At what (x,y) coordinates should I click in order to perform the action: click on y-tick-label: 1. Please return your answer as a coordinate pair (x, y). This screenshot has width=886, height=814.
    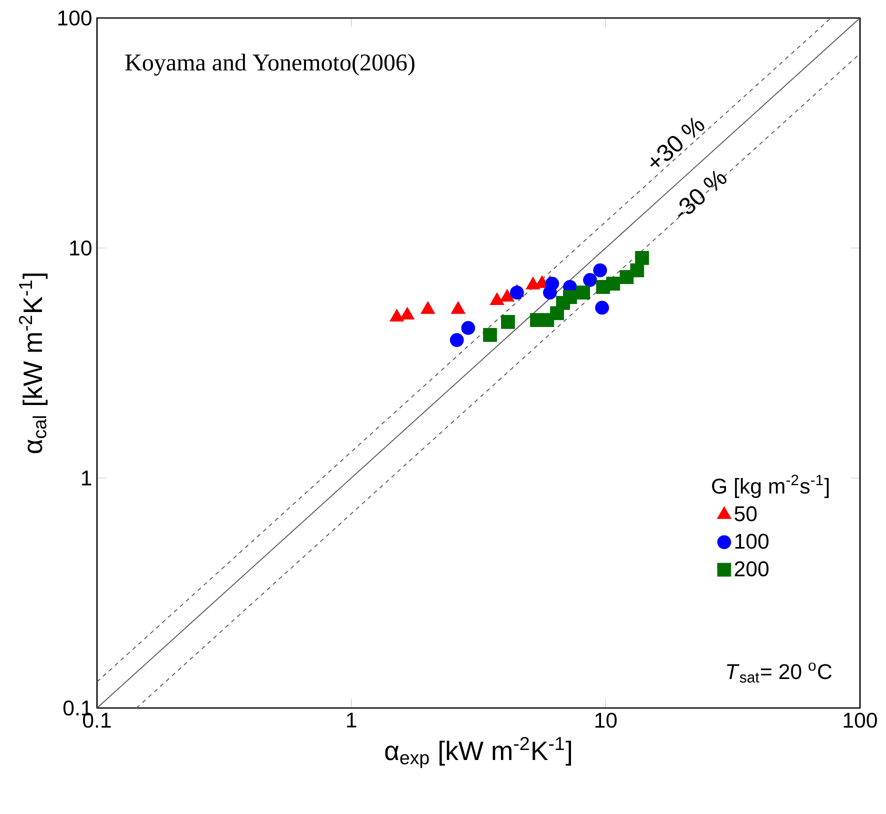
    Looking at the image, I should click on (87, 478).